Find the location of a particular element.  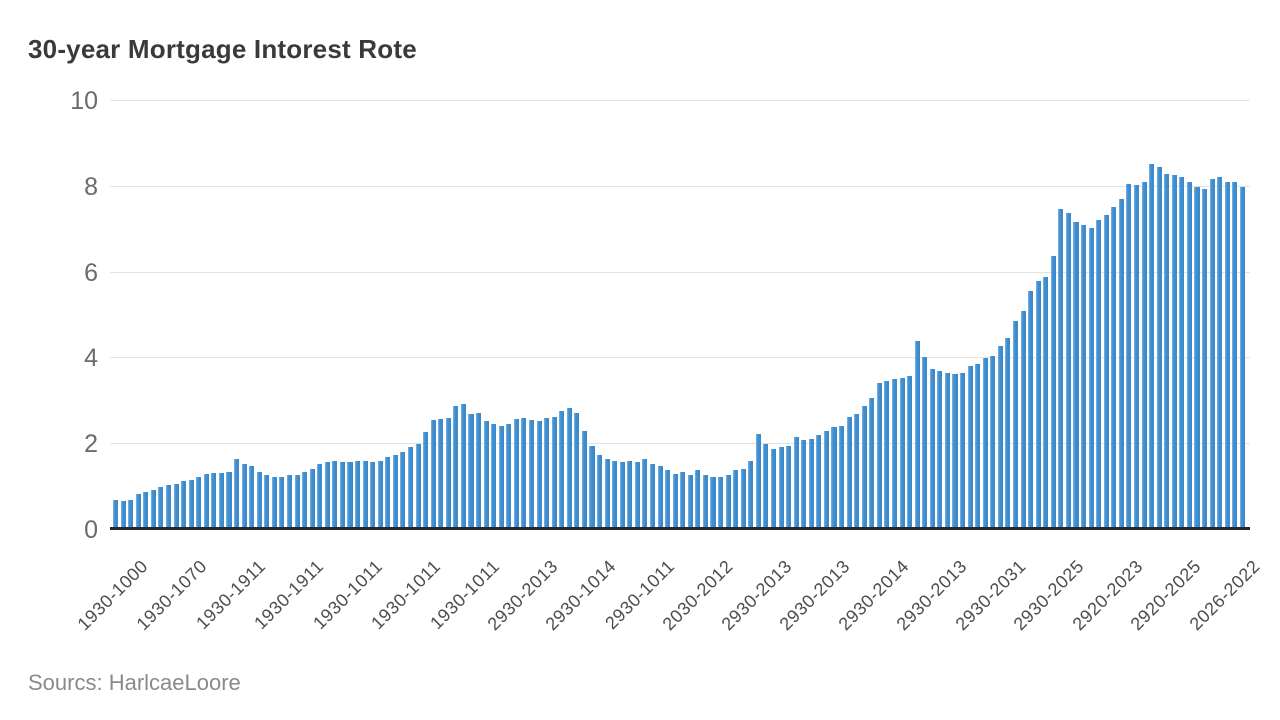

y-tick-label: 2 is located at coordinates (91, 444).